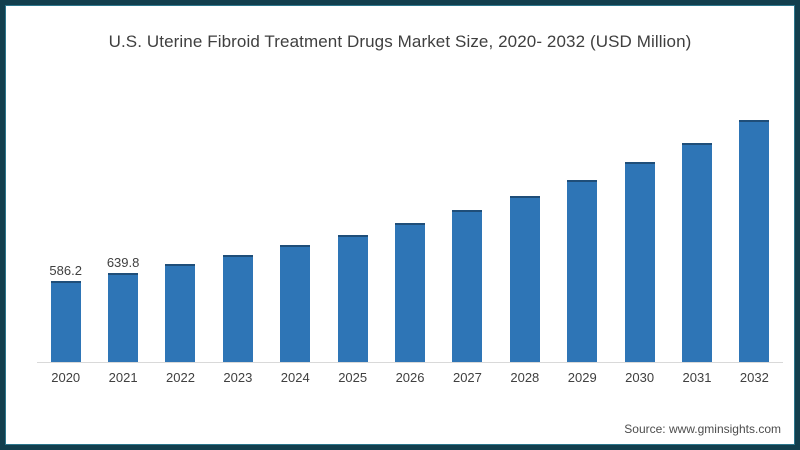 Image resolution: width=800 pixels, height=450 pixels. Describe the element at coordinates (697, 377) in the screenshot. I see `x-axis-tick-label-2031: 2031` at that location.